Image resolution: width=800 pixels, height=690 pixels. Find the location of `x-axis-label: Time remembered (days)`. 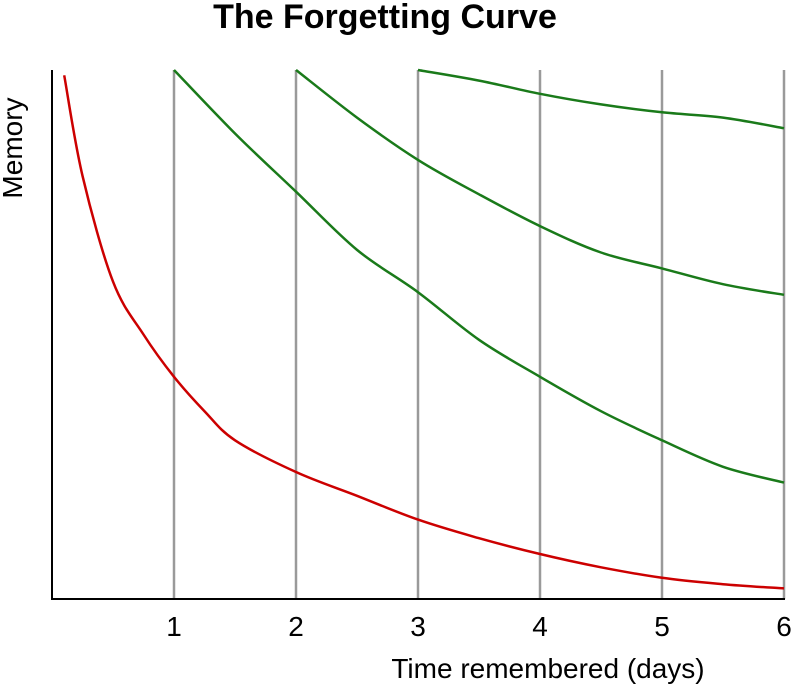

x-axis-label: Time remembered (days) is located at coordinates (547, 668).